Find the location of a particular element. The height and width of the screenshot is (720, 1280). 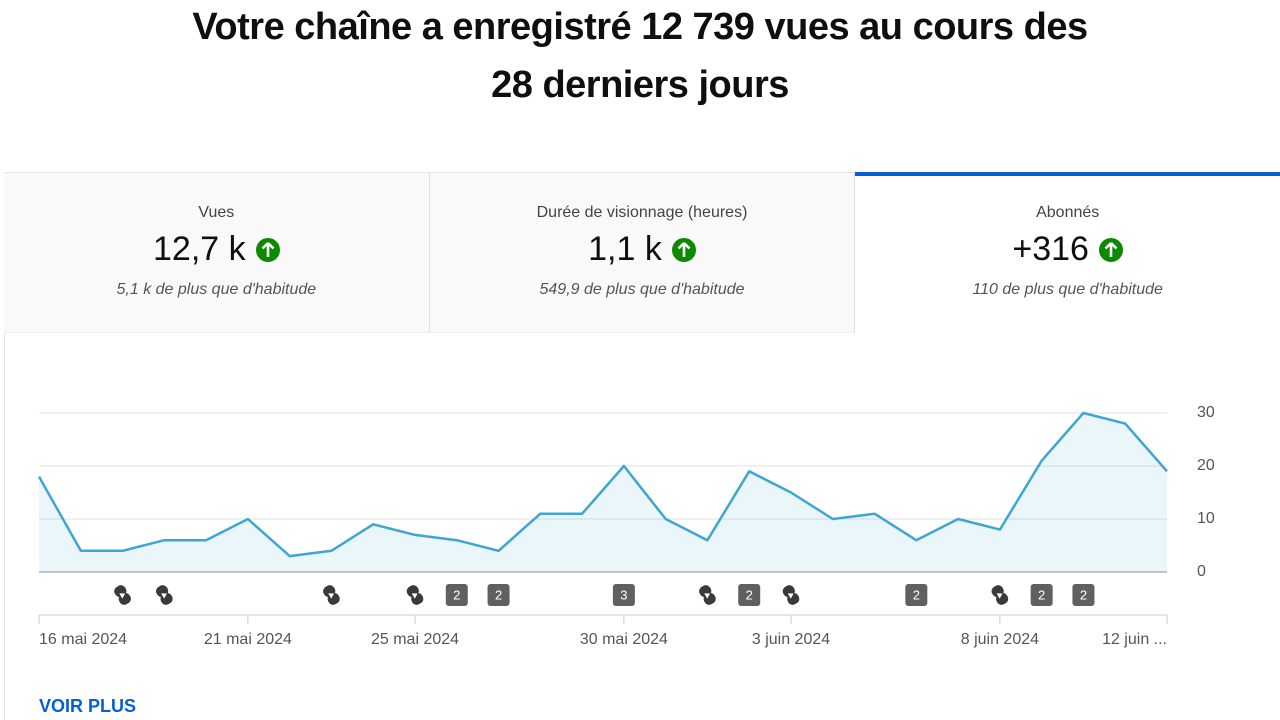

tab-value: 1,1 k is located at coordinates (642, 249).